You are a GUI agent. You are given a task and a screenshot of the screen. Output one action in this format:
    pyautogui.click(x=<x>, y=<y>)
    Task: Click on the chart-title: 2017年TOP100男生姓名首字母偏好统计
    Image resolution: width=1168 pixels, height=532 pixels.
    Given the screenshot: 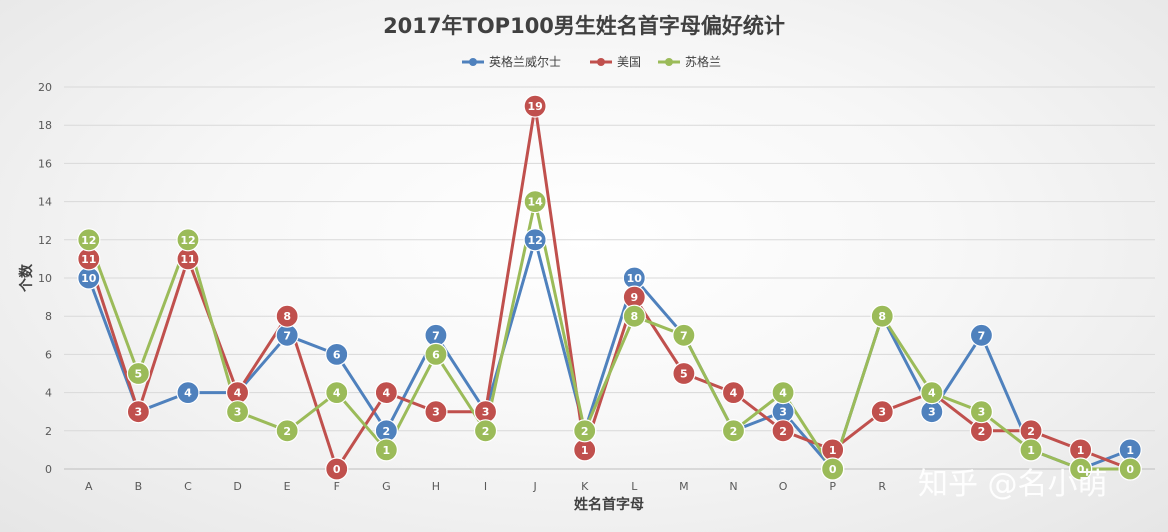 What is the action you would take?
    pyautogui.click(x=584, y=26)
    